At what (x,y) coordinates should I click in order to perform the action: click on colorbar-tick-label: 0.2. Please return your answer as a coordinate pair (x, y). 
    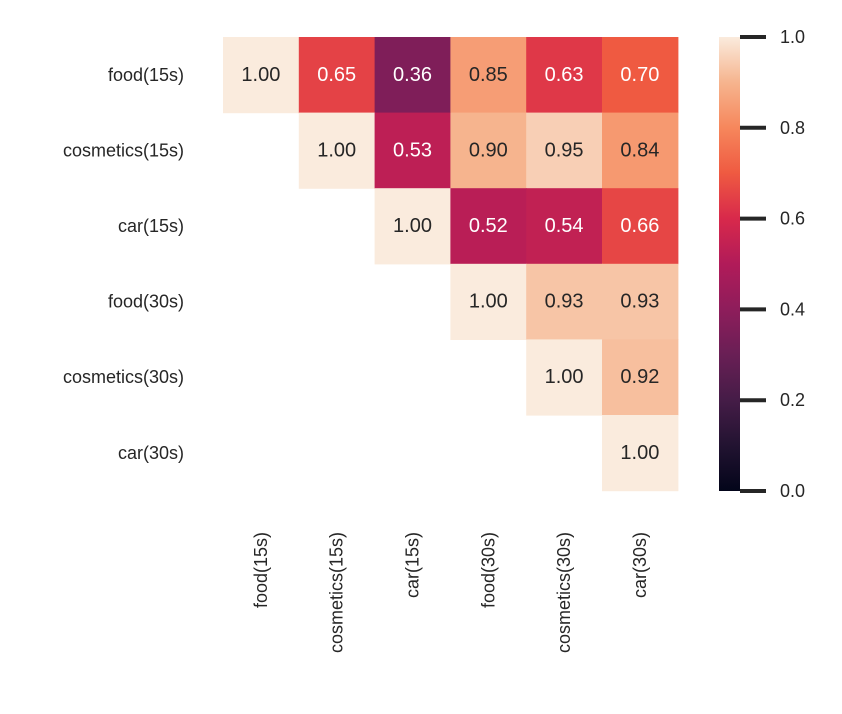
    Looking at the image, I should click on (792, 400).